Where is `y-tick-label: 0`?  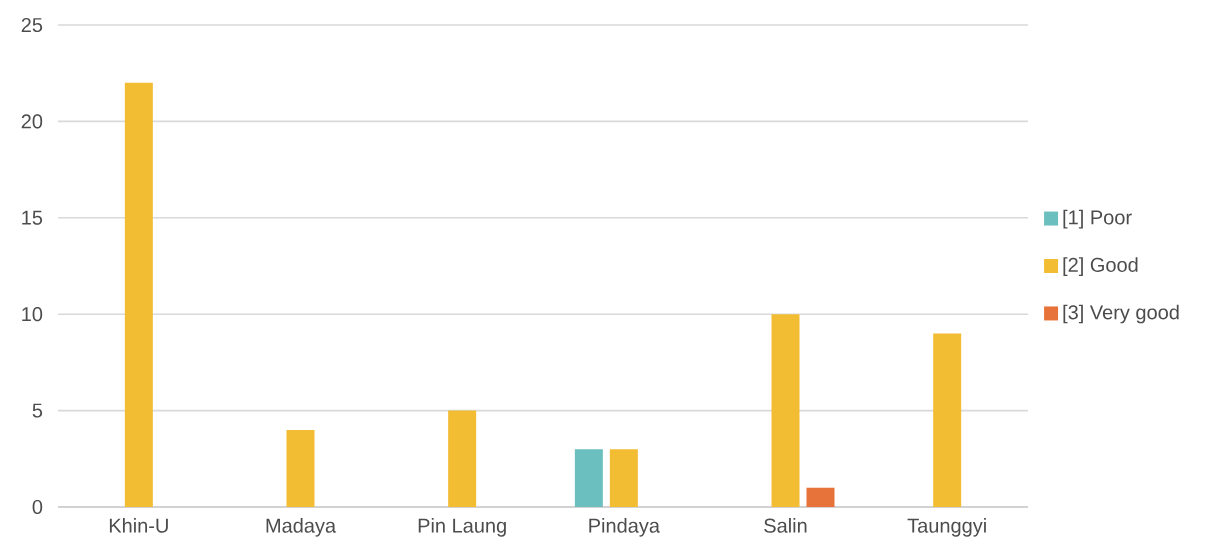 y-tick-label: 0 is located at coordinates (37, 507).